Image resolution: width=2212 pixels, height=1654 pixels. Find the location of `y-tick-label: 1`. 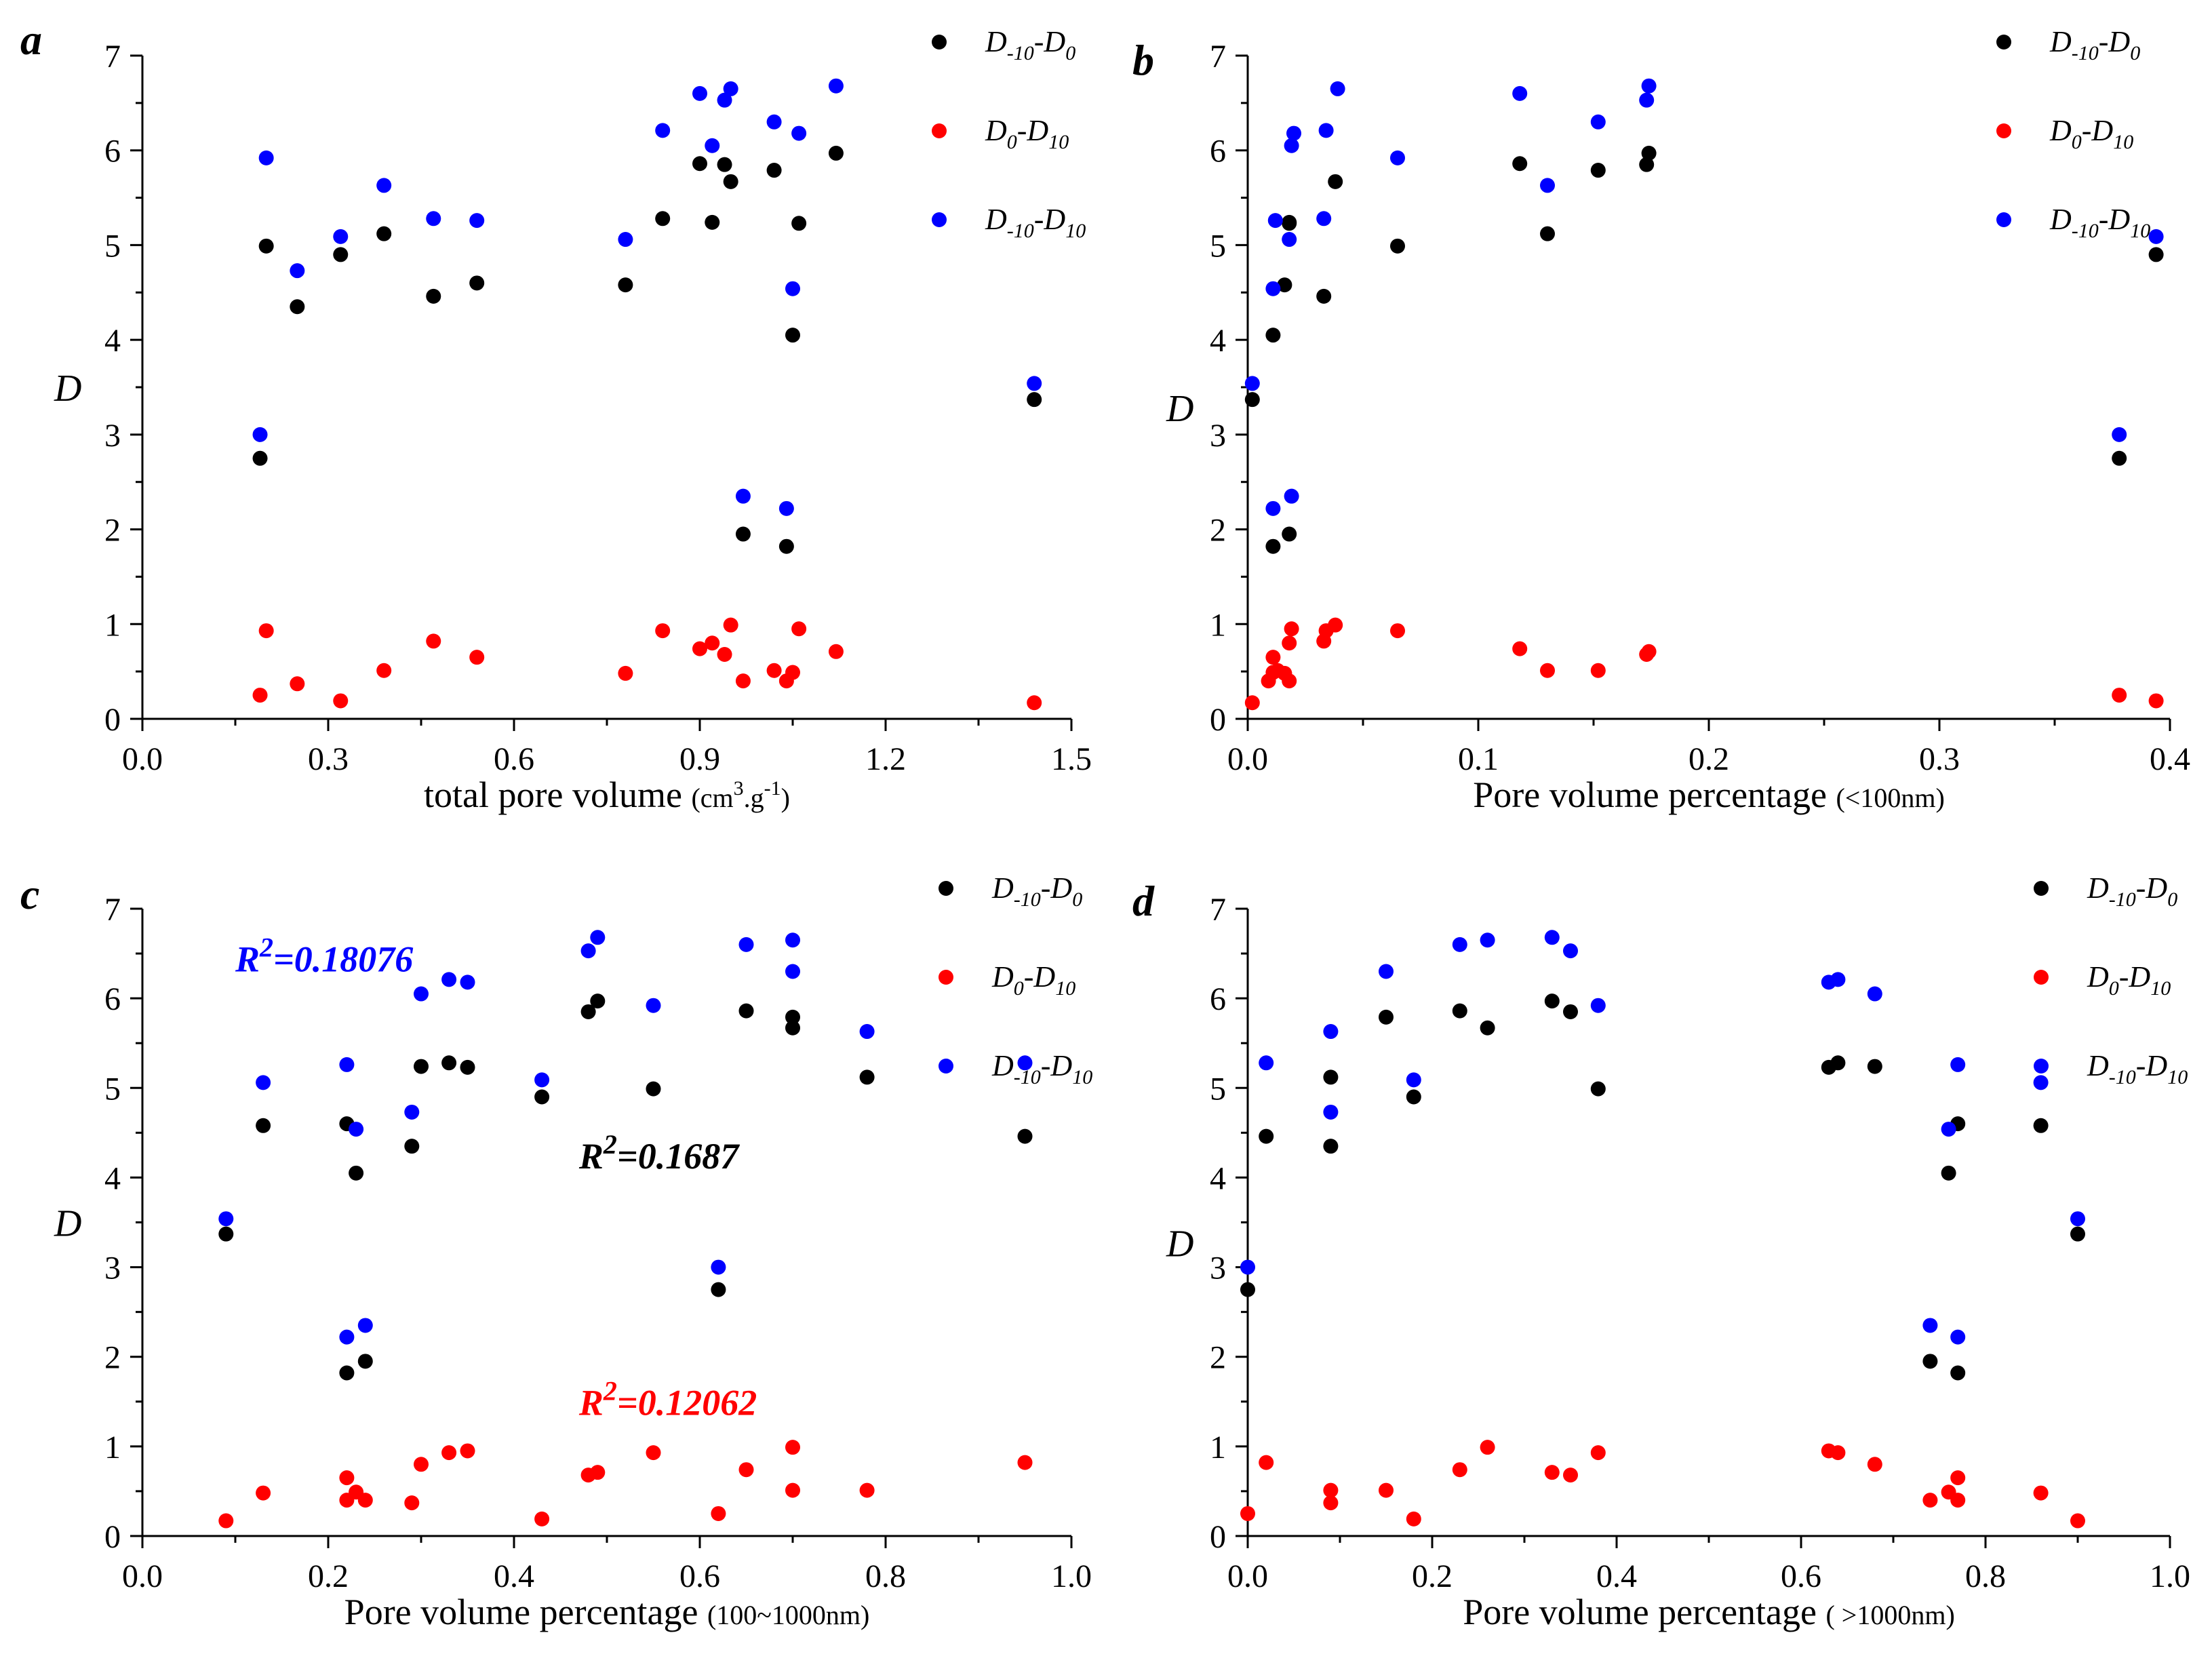

y-tick-label: 1 is located at coordinates (113, 1447).